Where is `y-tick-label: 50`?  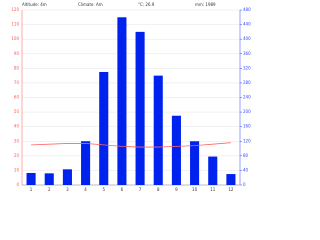
y-tick-label: 50 is located at coordinates (17, 111).